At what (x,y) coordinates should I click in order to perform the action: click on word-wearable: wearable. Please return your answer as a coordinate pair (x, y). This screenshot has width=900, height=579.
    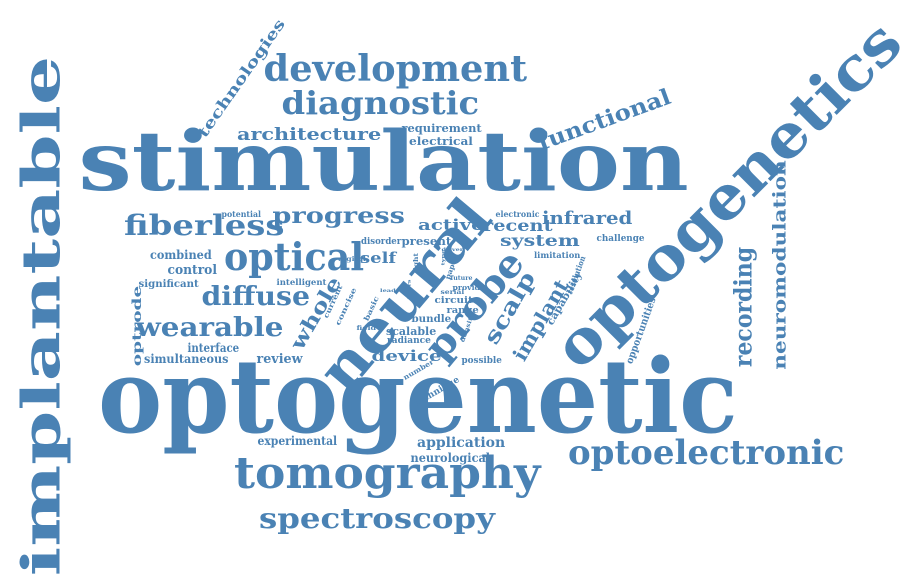
    Looking at the image, I should click on (208, 328).